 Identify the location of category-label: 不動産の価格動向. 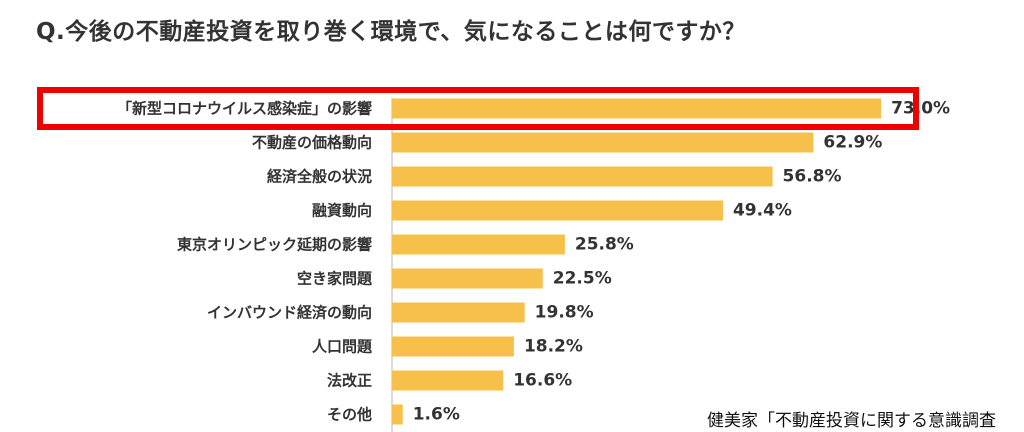
(312, 143).